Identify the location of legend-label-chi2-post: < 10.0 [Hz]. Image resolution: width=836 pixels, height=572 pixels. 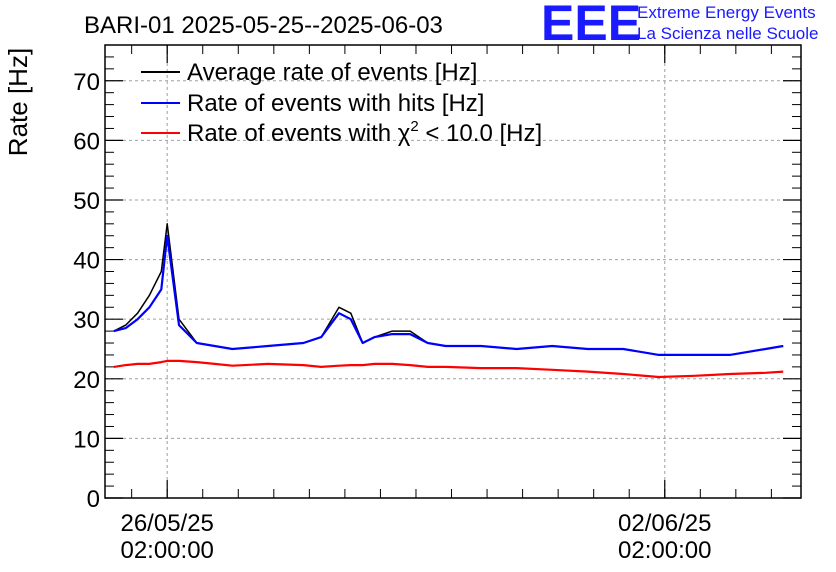
(480, 133).